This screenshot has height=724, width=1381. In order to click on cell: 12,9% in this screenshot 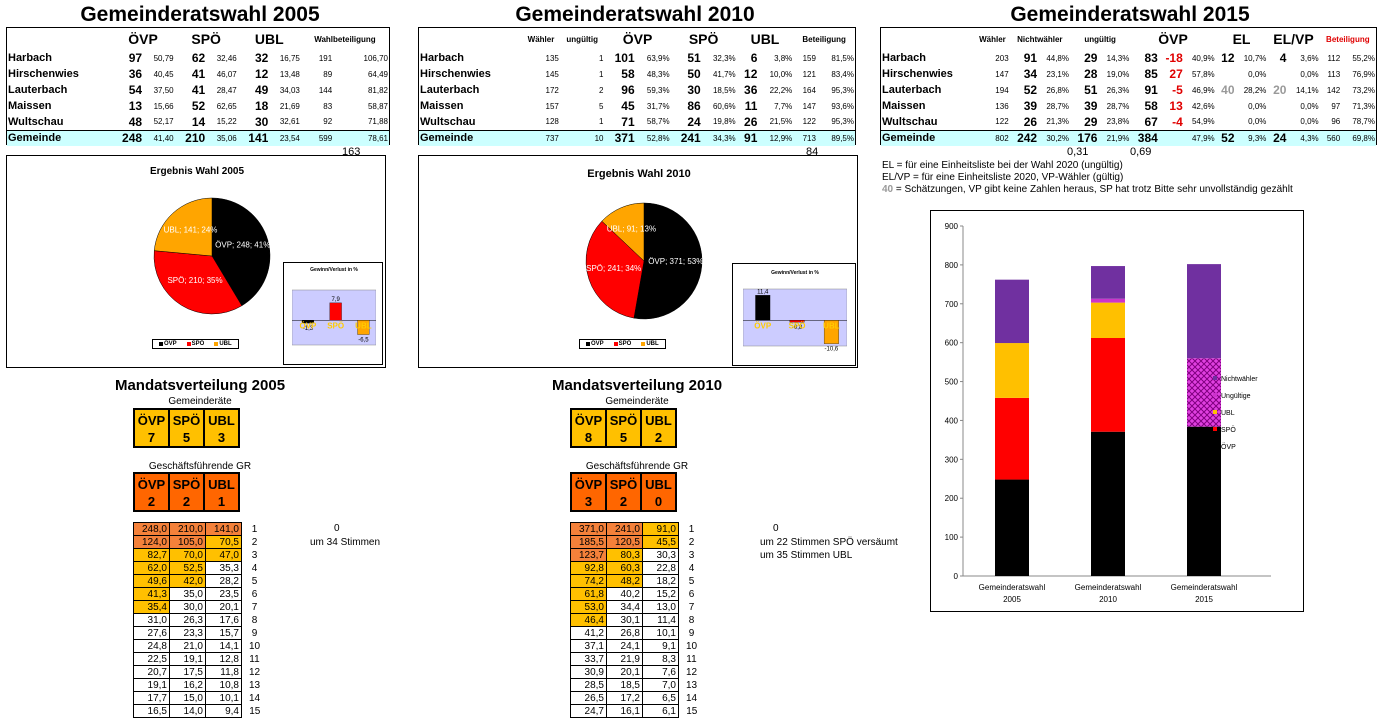, I will do `click(776, 138)`.